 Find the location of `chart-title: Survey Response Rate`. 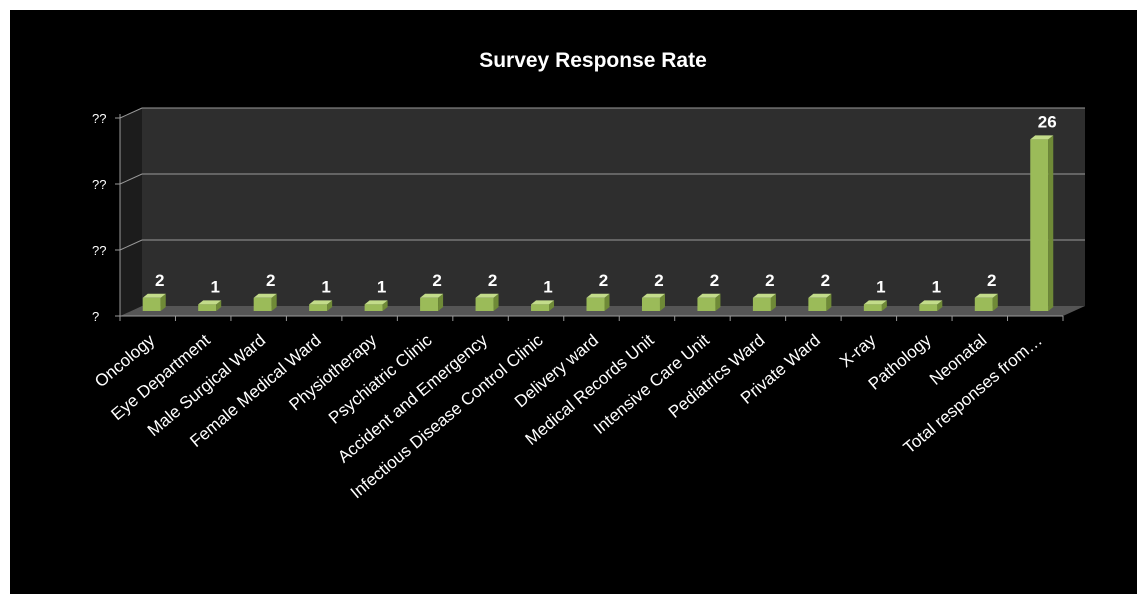

chart-title: Survey Response Rate is located at coordinates (593, 60).